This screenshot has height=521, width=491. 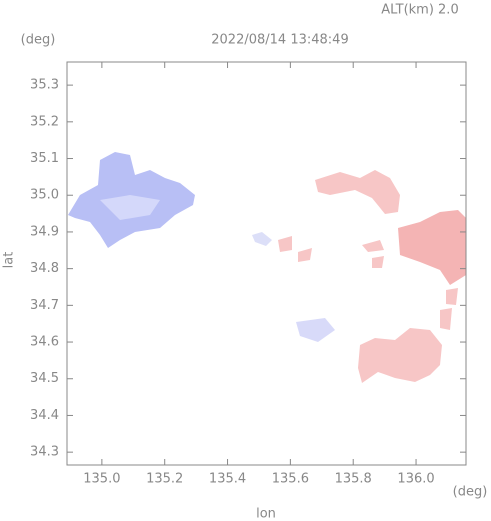 I want to click on y-tick-label: 34.5, so click(x=44, y=378).